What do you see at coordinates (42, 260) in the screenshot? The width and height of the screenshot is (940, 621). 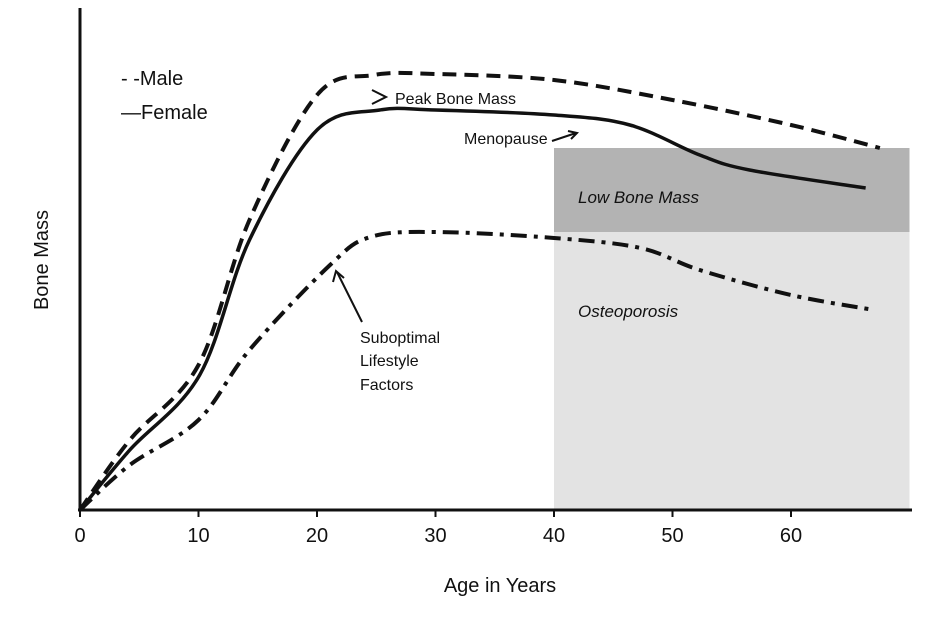 I see `y-axis-label: Bone Mass` at bounding box center [42, 260].